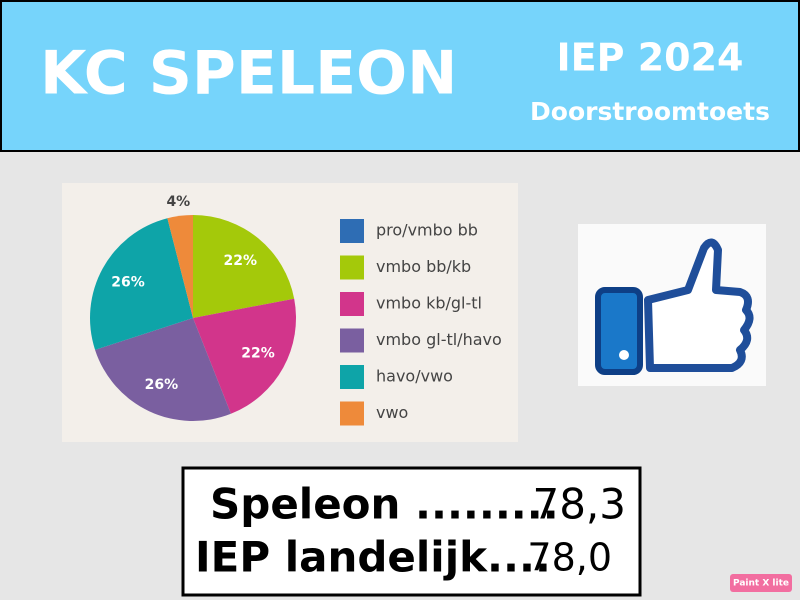 This screenshot has width=800, height=600. What do you see at coordinates (579, 504) in the screenshot?
I see `score-value: 78,3` at bounding box center [579, 504].